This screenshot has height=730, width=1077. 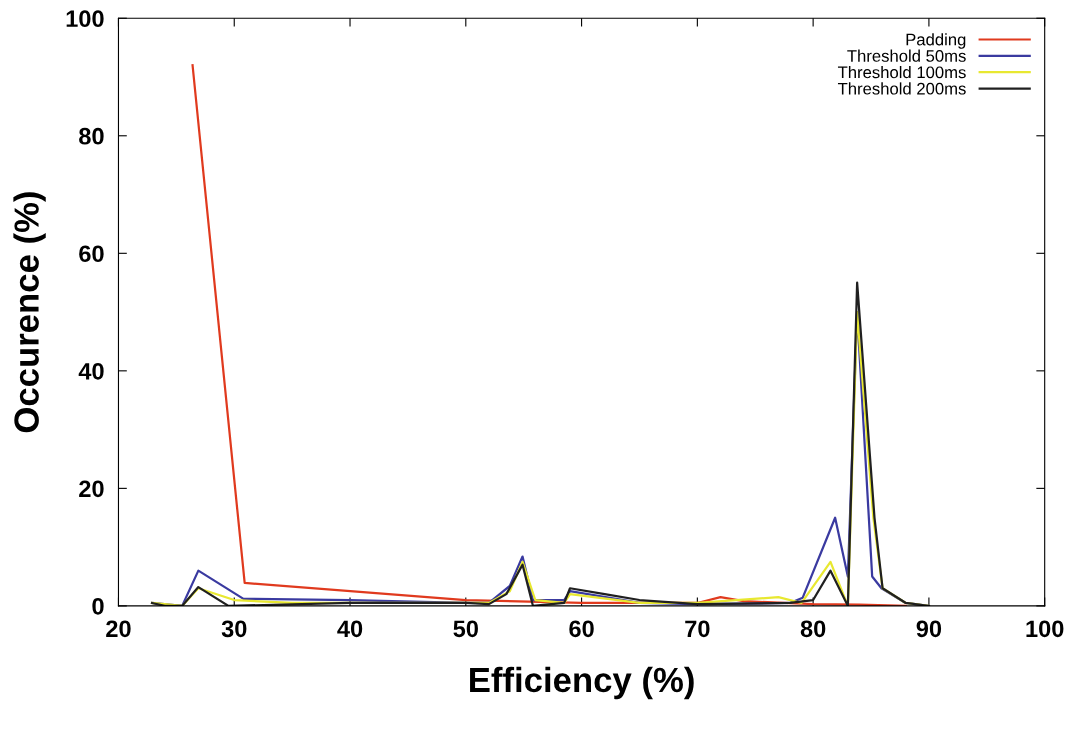 I want to click on y-axis-title: Occurence (%), so click(x=29, y=312).